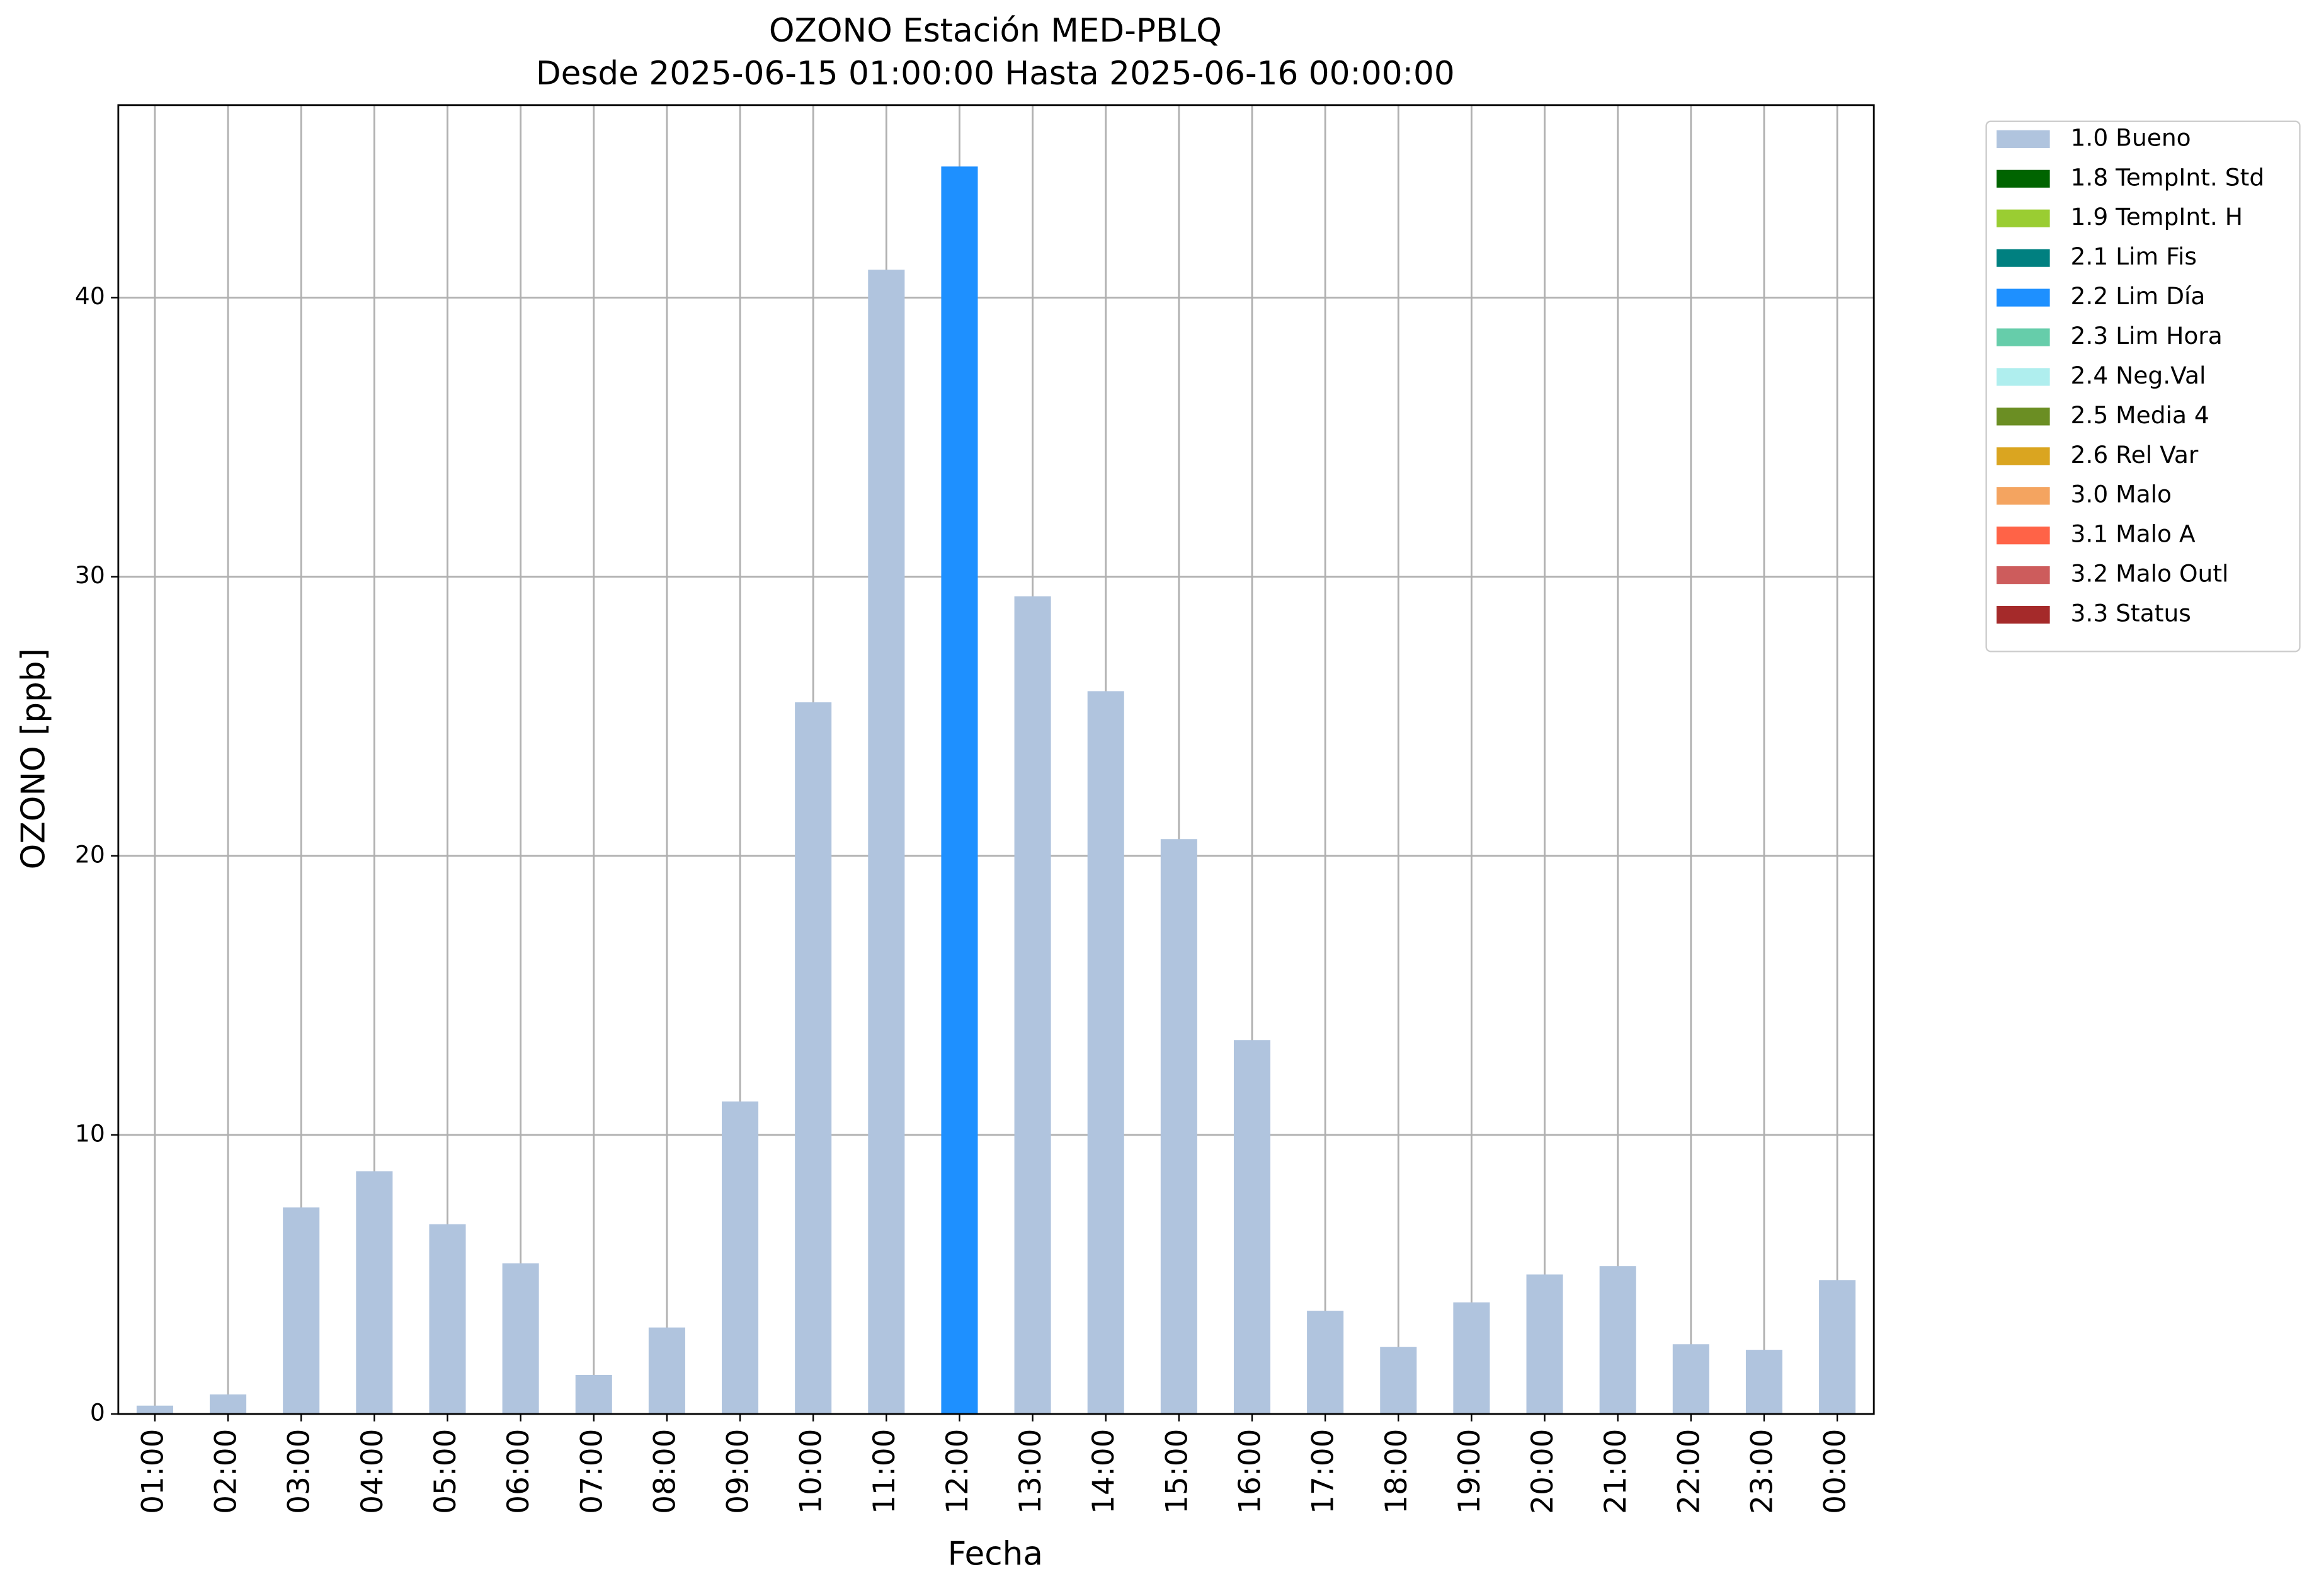  Describe the element at coordinates (1469, 1471) in the screenshot. I see `x-tick-label: 19:00` at that location.